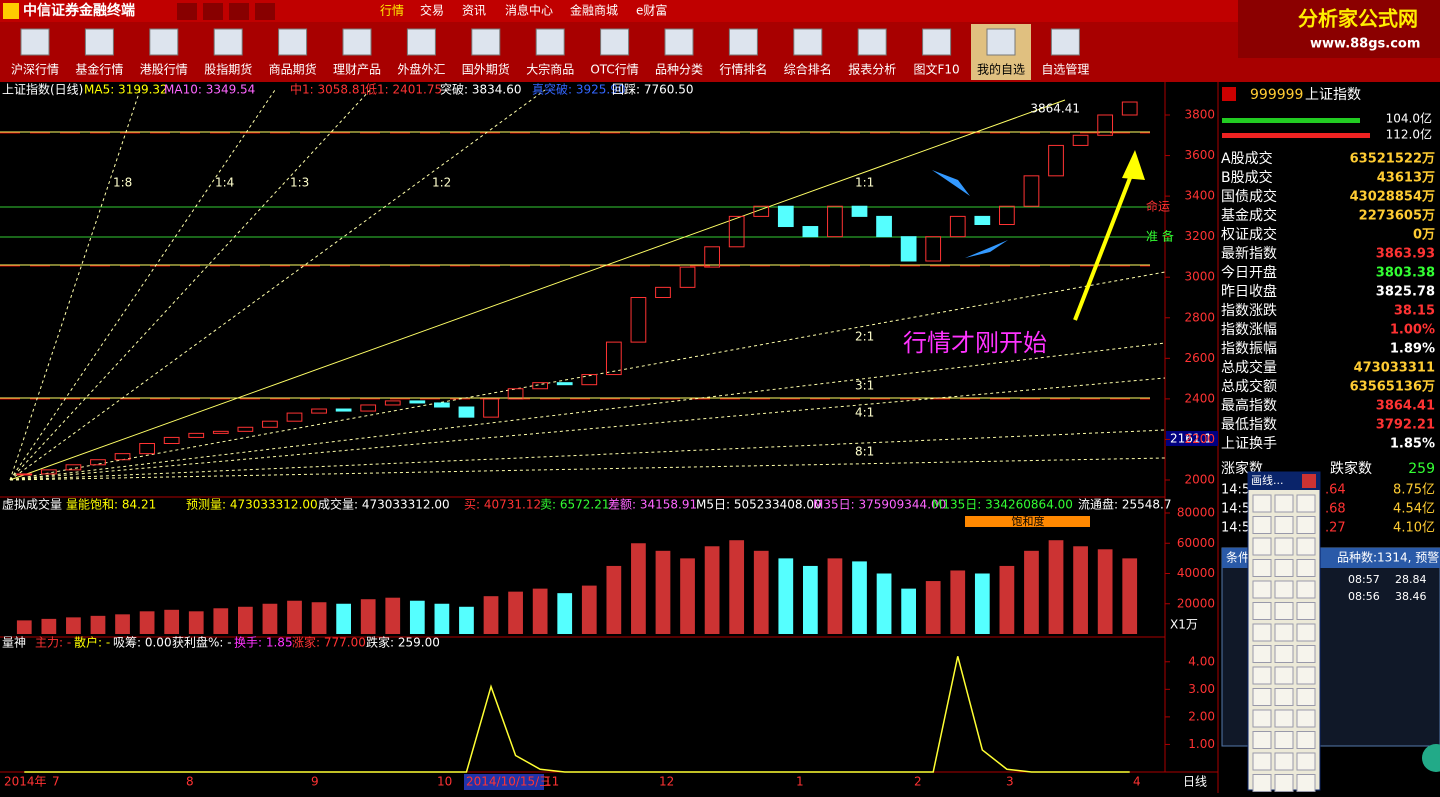 Image resolution: width=1440 pixels, height=797 pixels. What do you see at coordinates (1364, 579) in the screenshot?
I see `popup-time: 08:57` at bounding box center [1364, 579].